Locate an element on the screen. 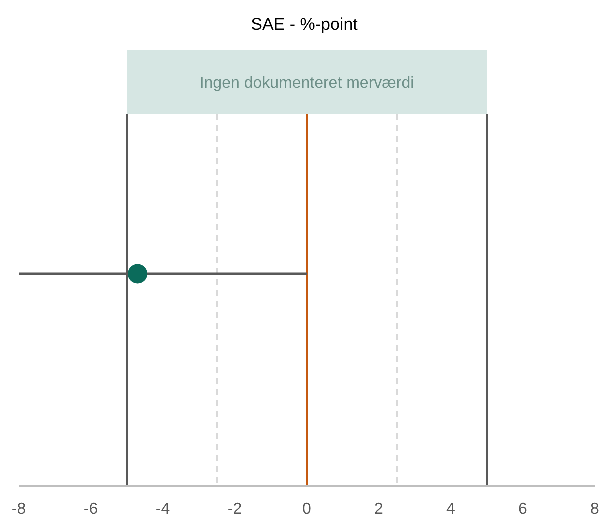  x-tick-label: -8 is located at coordinates (19, 509).